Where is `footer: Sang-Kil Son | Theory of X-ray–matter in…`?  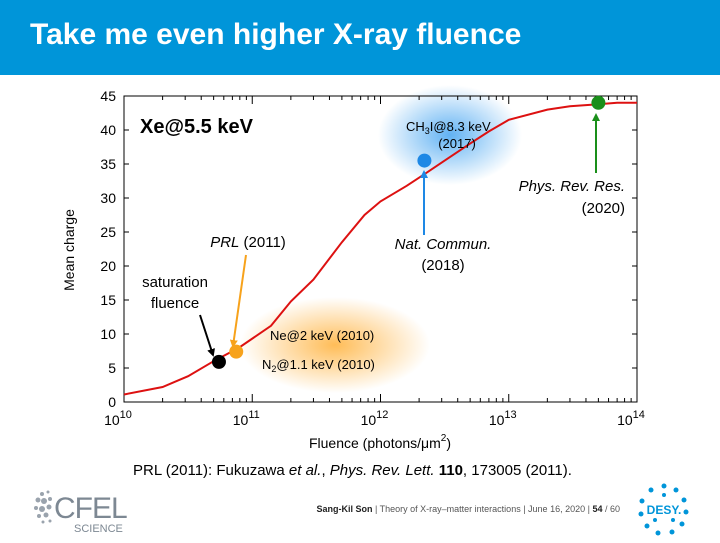 footer: Sang-Kil Son | Theory of X-ray–matter in… is located at coordinates (468, 509).